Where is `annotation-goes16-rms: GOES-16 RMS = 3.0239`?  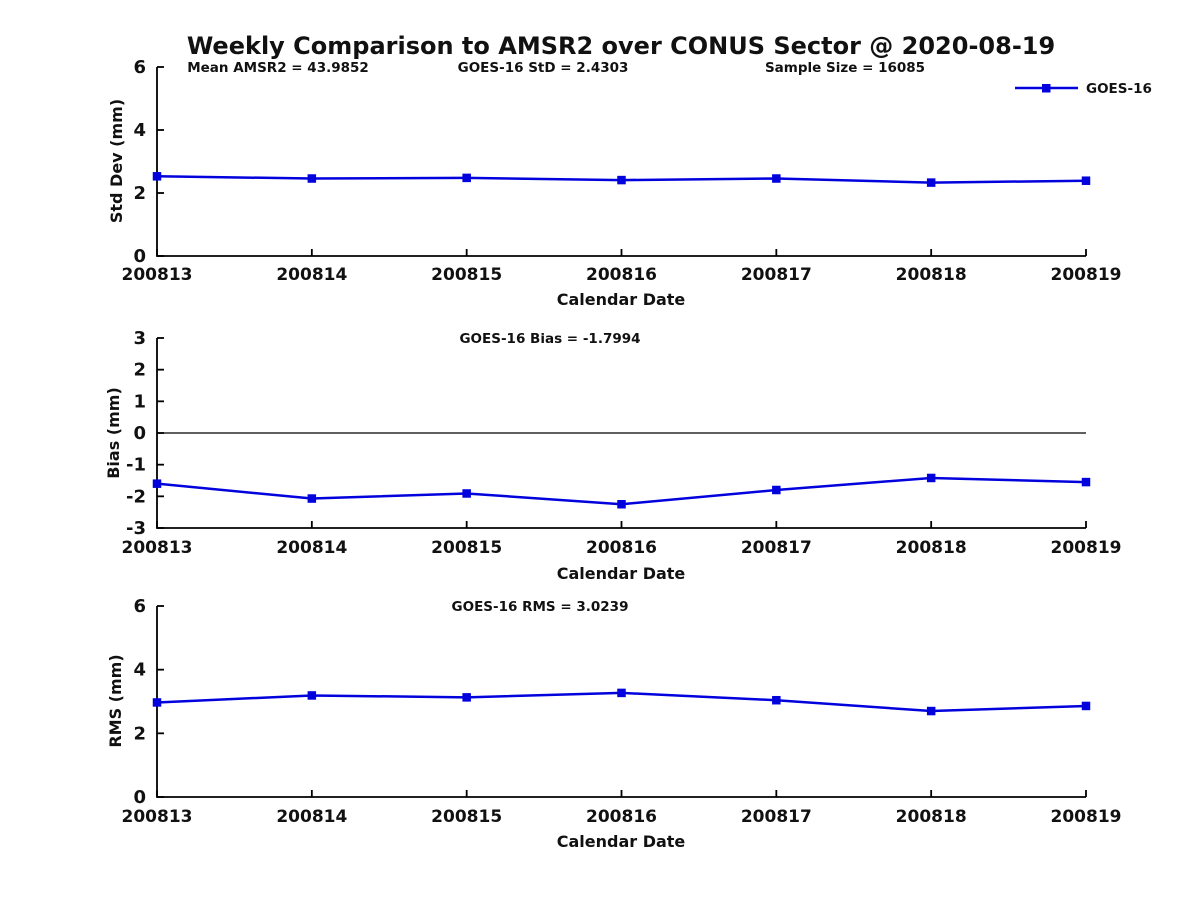 annotation-goes16-rms: GOES-16 RMS = 3.0239 is located at coordinates (540, 607).